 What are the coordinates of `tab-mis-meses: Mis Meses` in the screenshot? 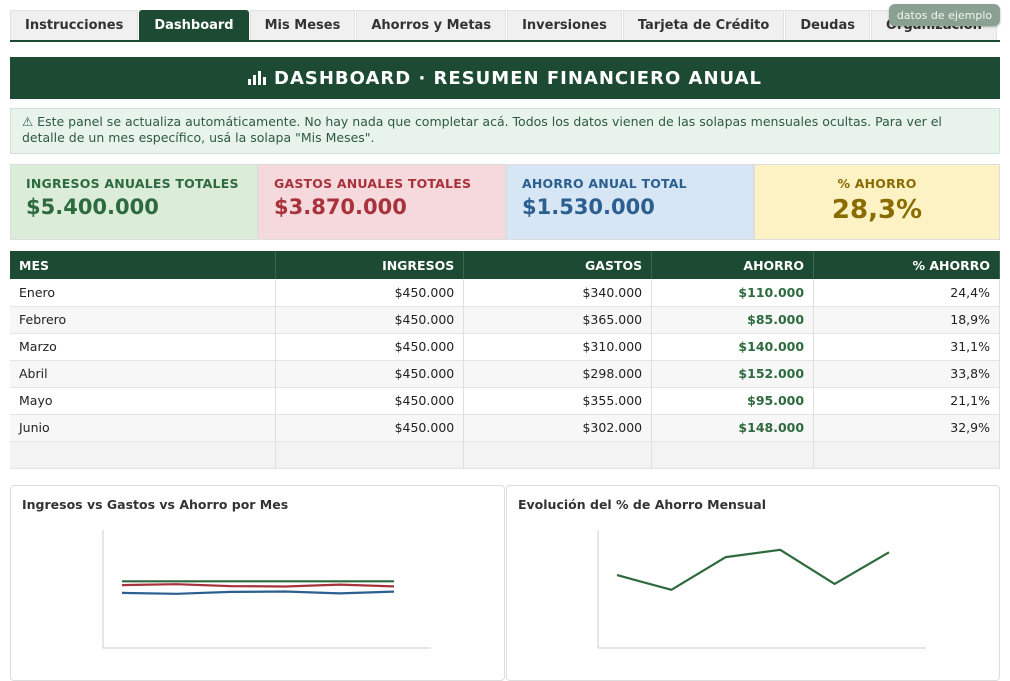 It's located at (302, 25).